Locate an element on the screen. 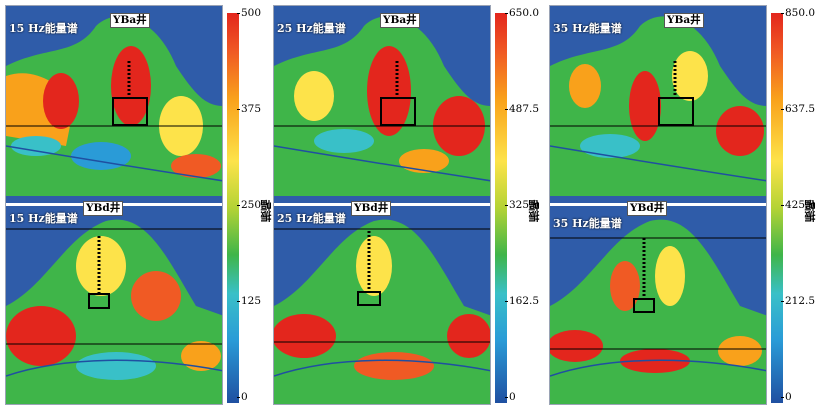 This screenshot has height=409, width=819. colorbar-ticks: 650.0 487.5 325.0 162.5 0 is located at coordinates (523, 205).